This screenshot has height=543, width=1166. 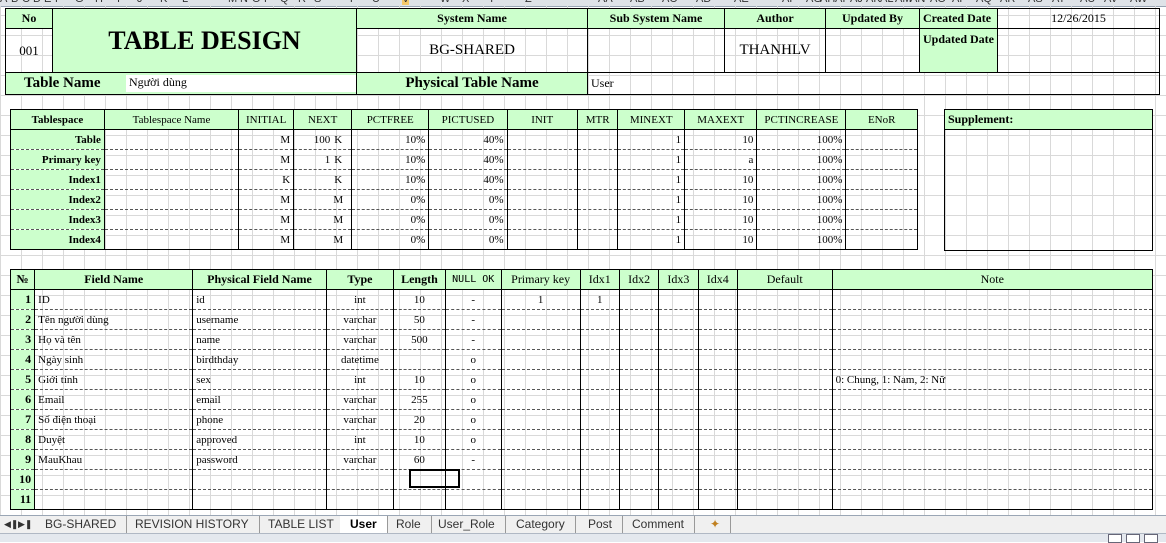 I want to click on column-header-s: S, so click(x=317, y=2).